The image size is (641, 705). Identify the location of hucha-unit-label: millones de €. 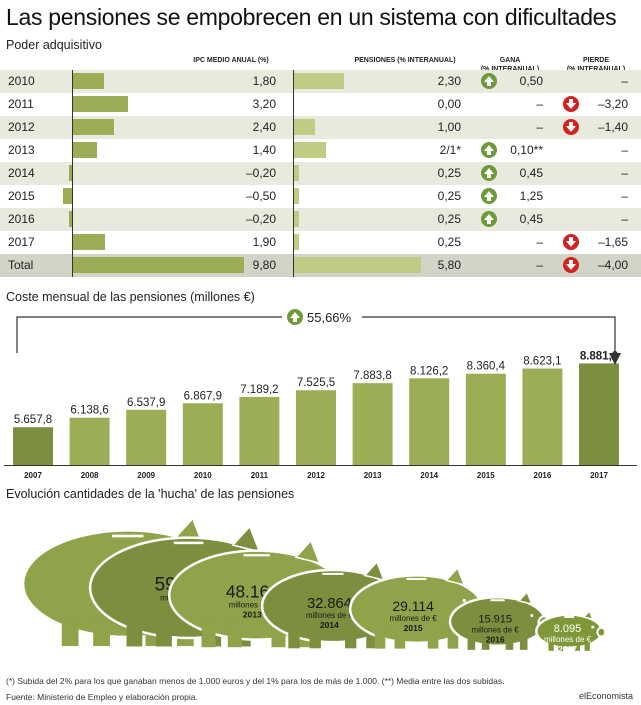
(568, 639).